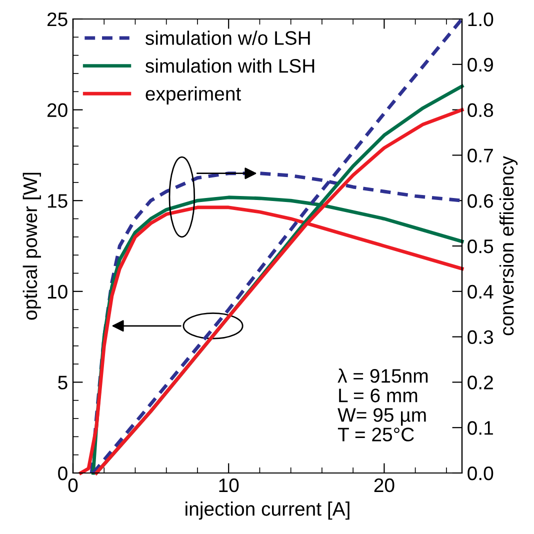 The width and height of the screenshot is (534, 534). I want to click on y-tick-label: 15, so click(58, 201).